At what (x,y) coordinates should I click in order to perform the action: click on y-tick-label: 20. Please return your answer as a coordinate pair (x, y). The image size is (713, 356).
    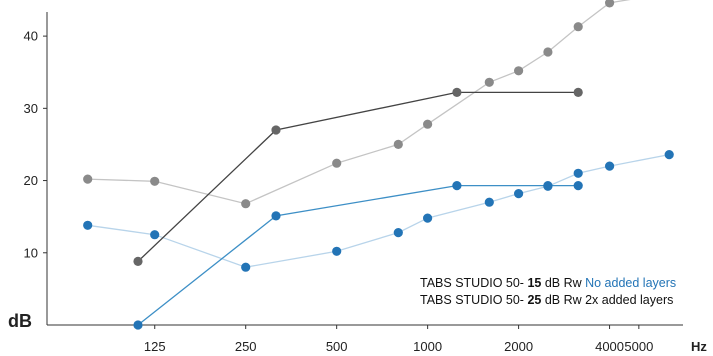
    Looking at the image, I should click on (31, 180).